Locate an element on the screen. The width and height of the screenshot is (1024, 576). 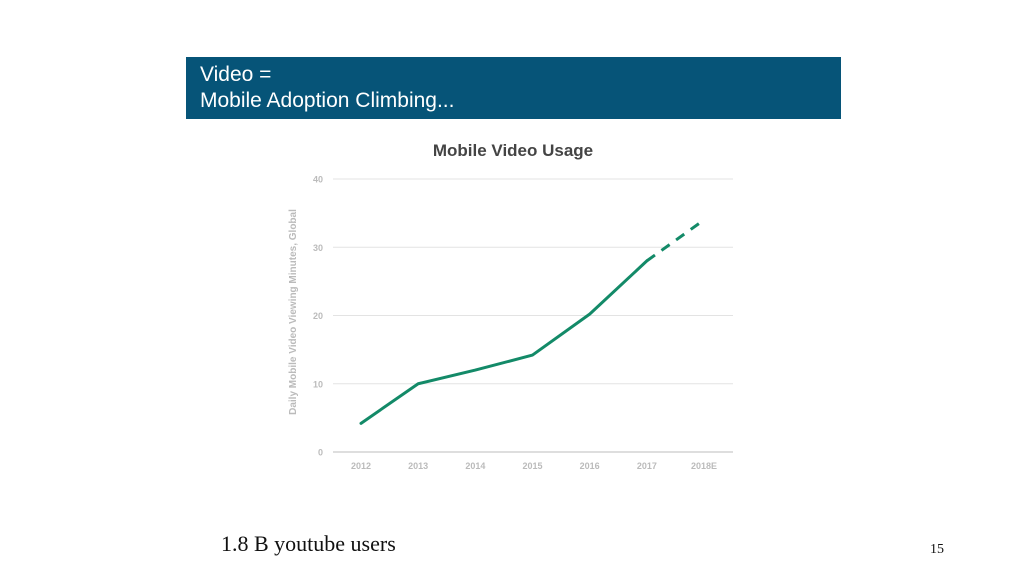
x-tick-label: 2012 is located at coordinates (361, 466).